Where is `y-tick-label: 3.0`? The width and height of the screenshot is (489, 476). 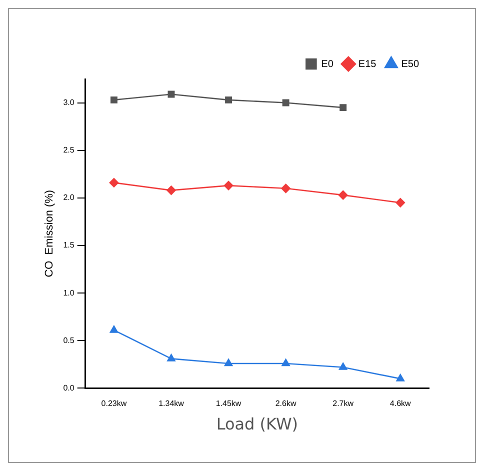
y-tick-label: 3.0 is located at coordinates (69, 102).